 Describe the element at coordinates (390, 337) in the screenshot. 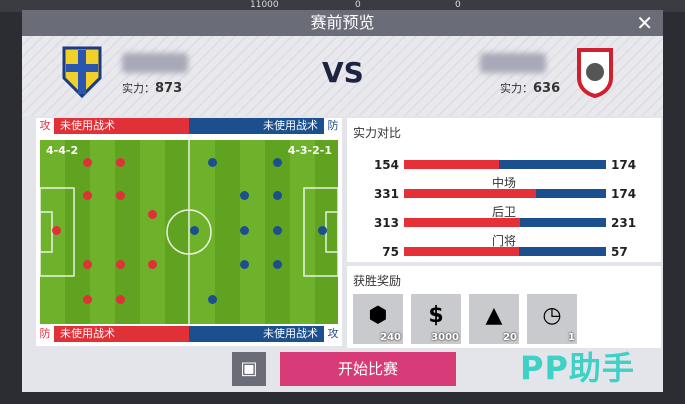

I see `reward-count: 240` at that location.